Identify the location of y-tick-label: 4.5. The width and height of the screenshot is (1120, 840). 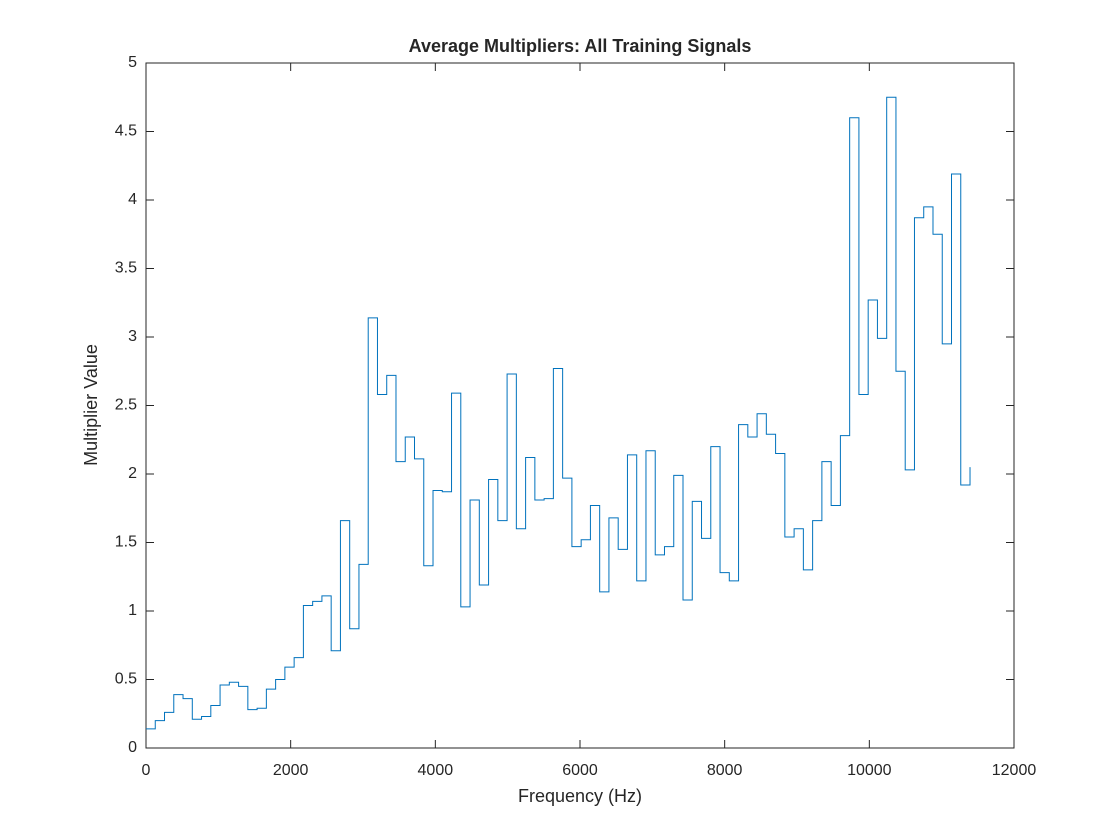
(126, 131).